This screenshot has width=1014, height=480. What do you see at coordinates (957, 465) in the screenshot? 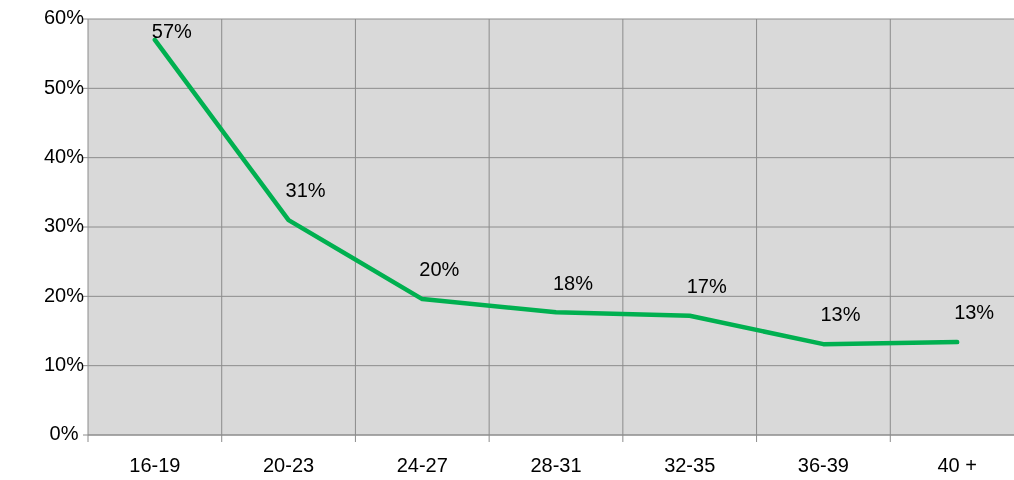
I see `x-tick-label: 40 +` at bounding box center [957, 465].